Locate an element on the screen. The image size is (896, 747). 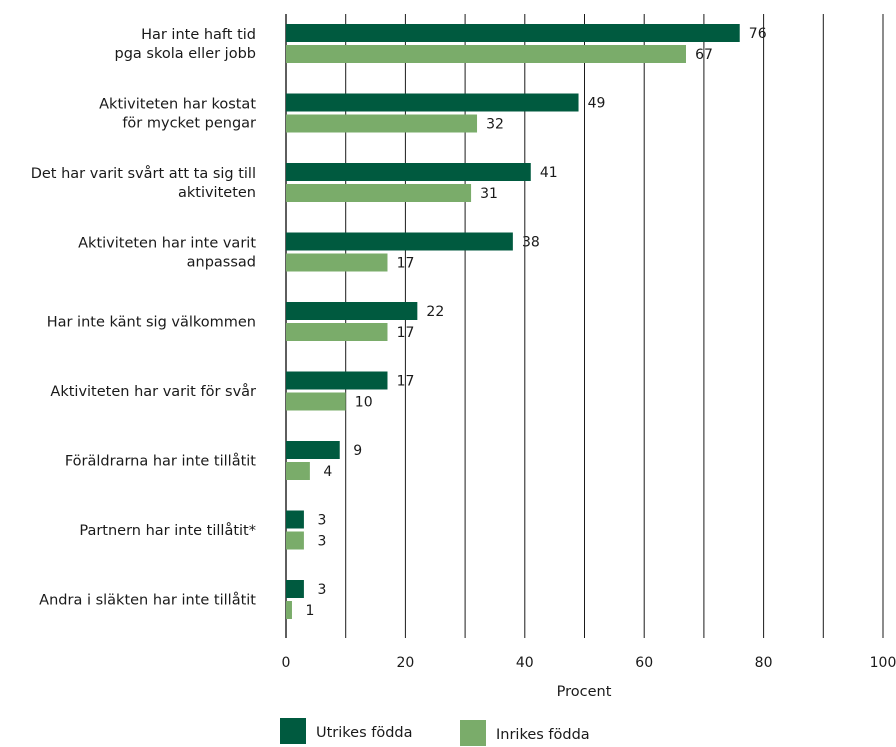
x-tick-label: 0 is located at coordinates (286, 663).